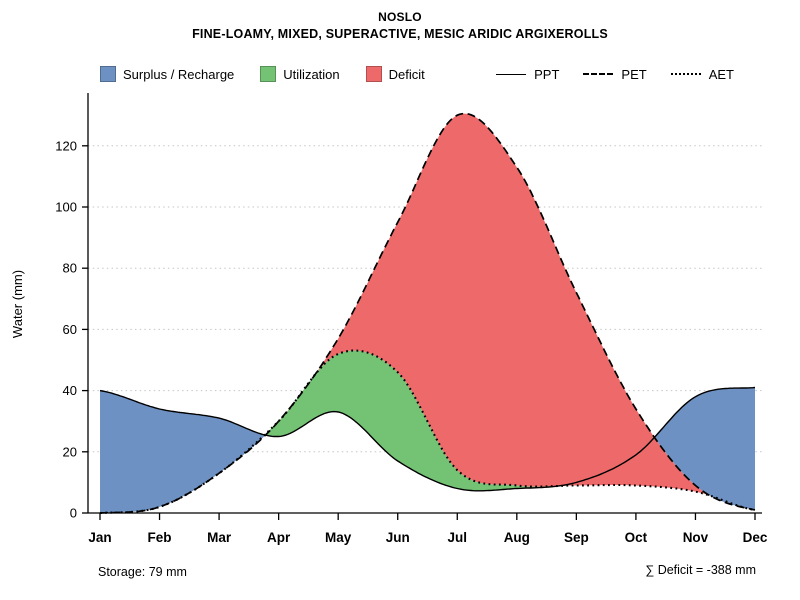 The width and height of the screenshot is (800, 600). I want to click on y-tick-label-20: 20, so click(70, 451).